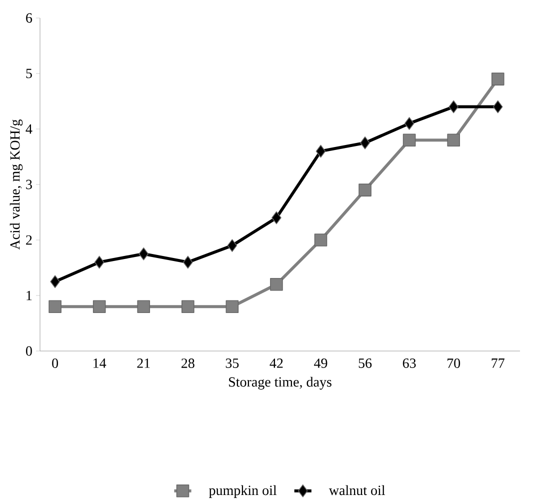  What do you see at coordinates (29, 295) in the screenshot?
I see `y-tick-label: 1` at bounding box center [29, 295].